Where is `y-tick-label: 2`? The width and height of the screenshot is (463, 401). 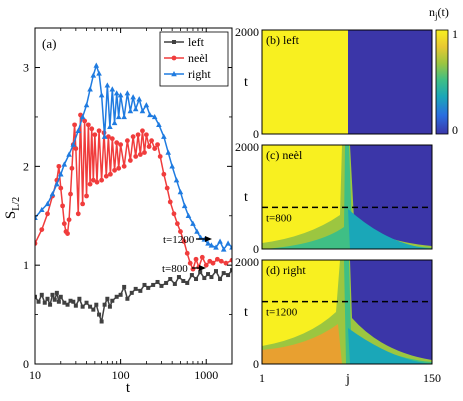
y-tick-label: 2 is located at coordinates (26, 166).